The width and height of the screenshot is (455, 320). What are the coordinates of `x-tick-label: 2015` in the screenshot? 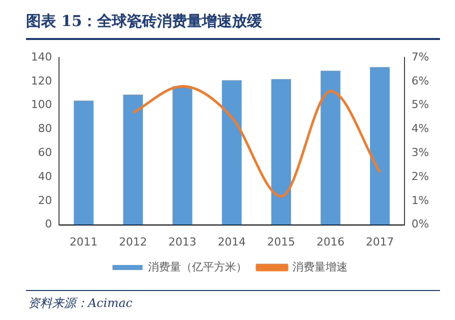 It's located at (281, 241).